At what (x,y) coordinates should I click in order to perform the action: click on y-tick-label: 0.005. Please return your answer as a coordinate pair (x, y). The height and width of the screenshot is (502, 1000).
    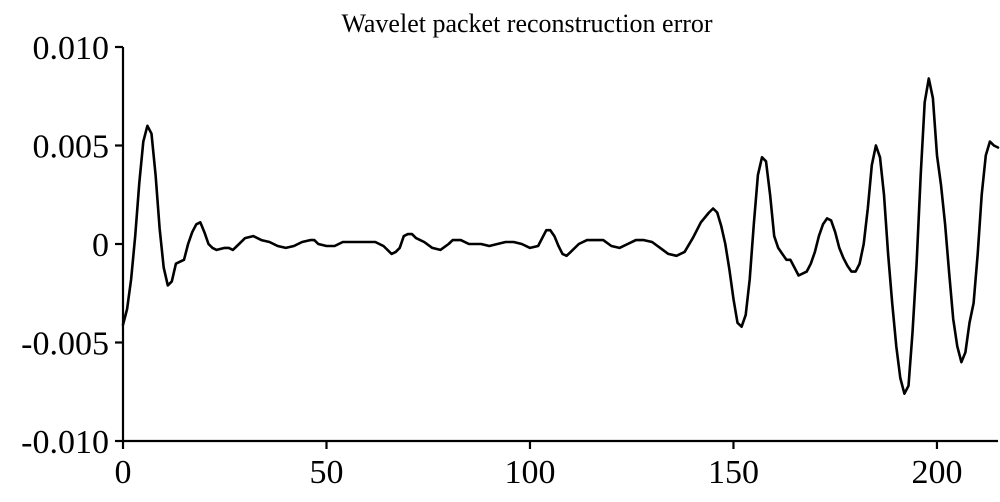
    Looking at the image, I should click on (71, 147).